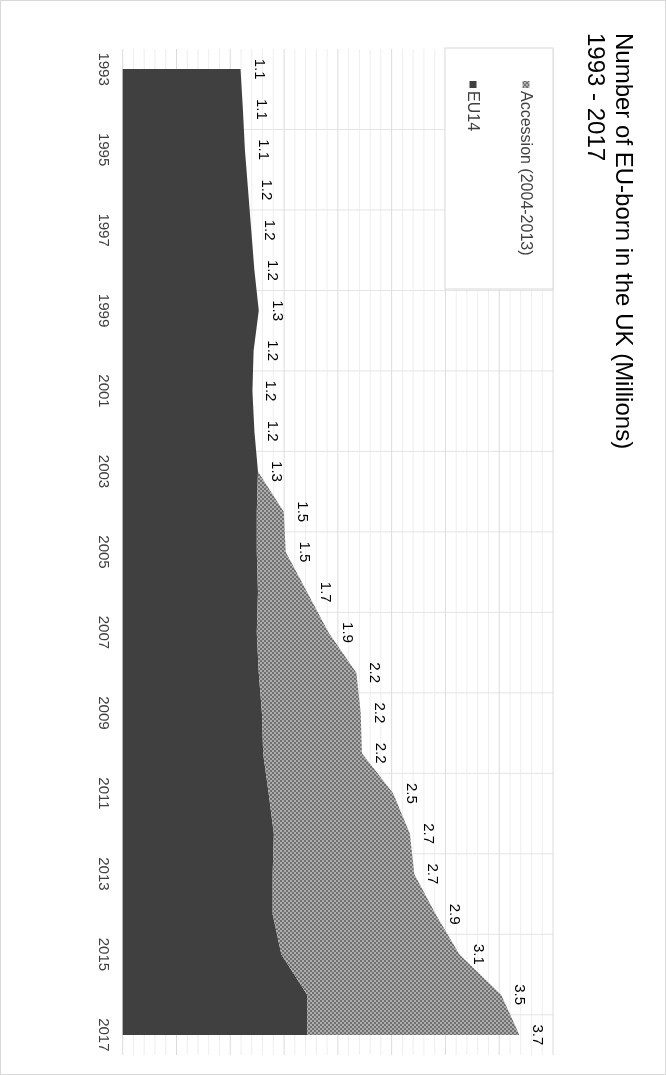  Describe the element at coordinates (104, 230) in the screenshot. I see `y-tick-label: 1997` at that location.